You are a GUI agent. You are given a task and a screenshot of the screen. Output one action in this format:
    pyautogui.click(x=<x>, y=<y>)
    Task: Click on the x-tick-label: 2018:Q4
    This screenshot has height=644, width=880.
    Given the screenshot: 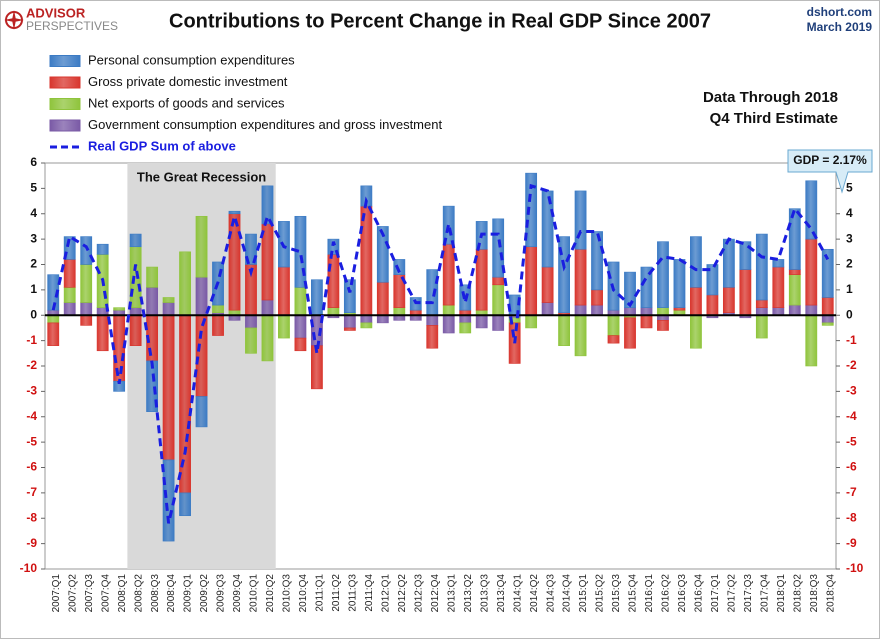 What is the action you would take?
    pyautogui.click(x=830, y=593)
    